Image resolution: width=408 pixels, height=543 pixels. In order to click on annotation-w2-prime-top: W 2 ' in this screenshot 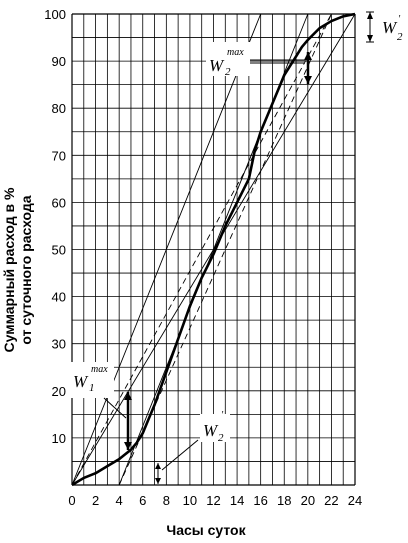, I will do `click(384, 27)`.